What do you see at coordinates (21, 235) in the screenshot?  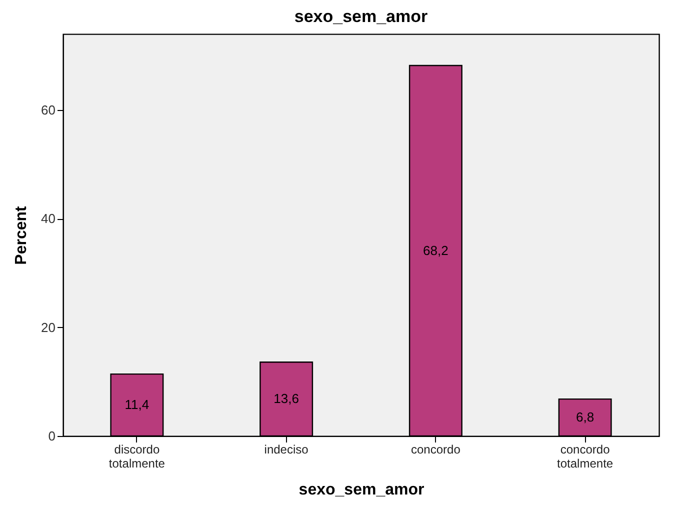 I see `y-axis-title: Percent` at bounding box center [21, 235].